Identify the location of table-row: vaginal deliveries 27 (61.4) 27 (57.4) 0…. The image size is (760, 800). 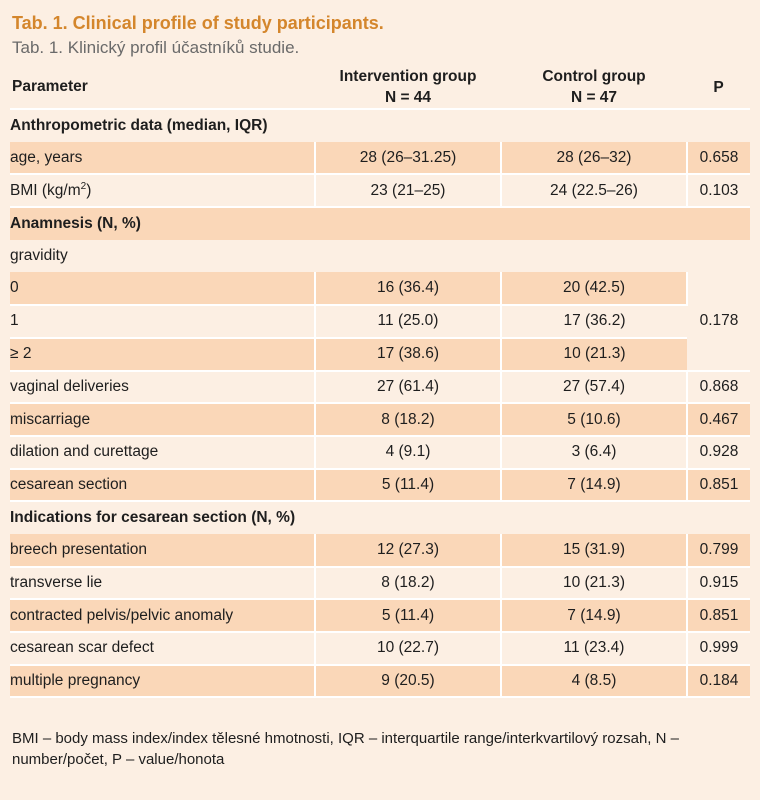
(380, 387).